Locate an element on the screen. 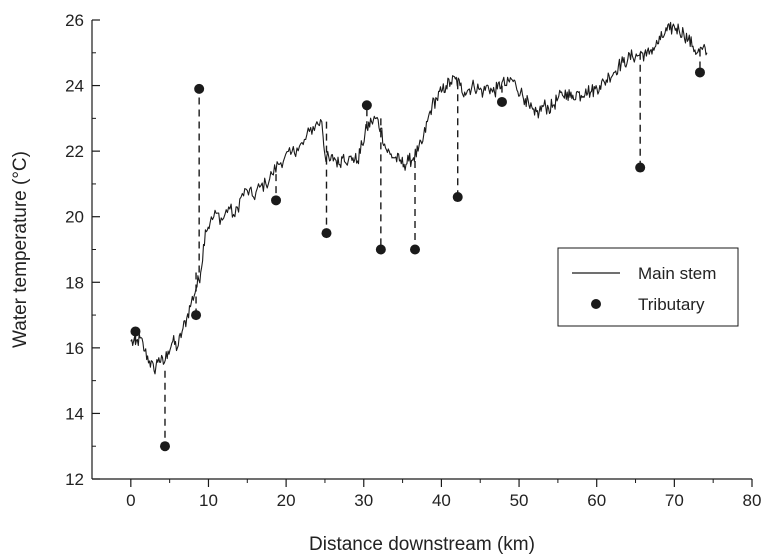 This screenshot has width=769, height=555. x-tick-label: 10 is located at coordinates (208, 500).